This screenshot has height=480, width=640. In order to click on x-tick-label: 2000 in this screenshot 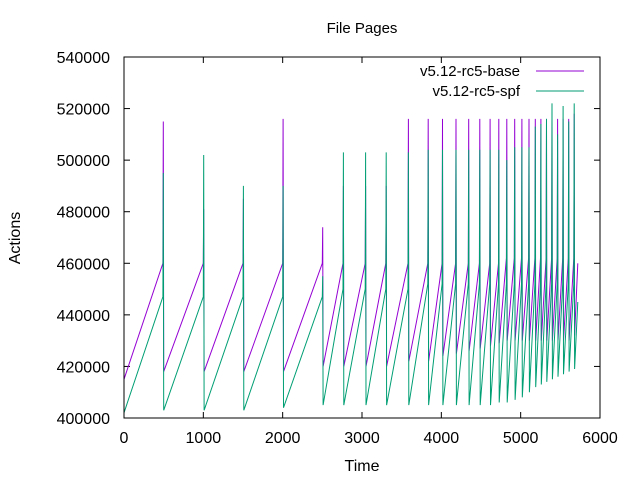, I will do `click(283, 438)`.